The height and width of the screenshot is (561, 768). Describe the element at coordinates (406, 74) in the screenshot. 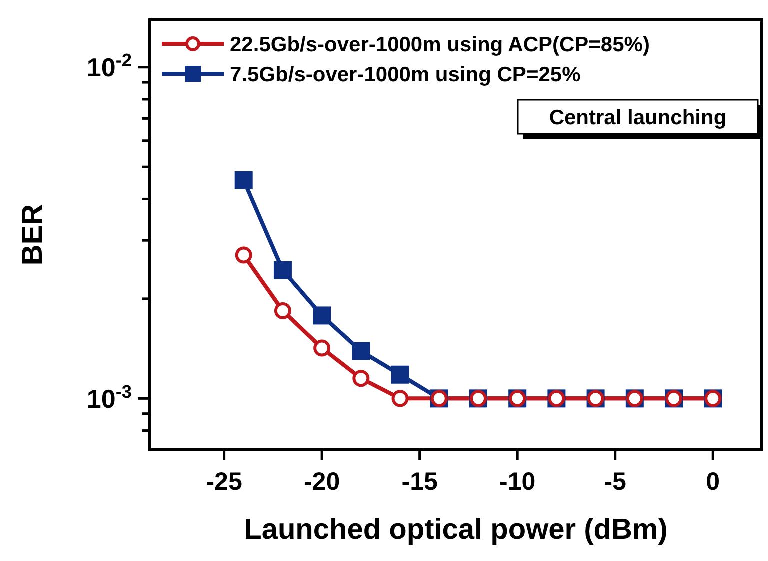

I see `legend-label: 7.5Gb/s-over-1000m using CP=25%` at that location.